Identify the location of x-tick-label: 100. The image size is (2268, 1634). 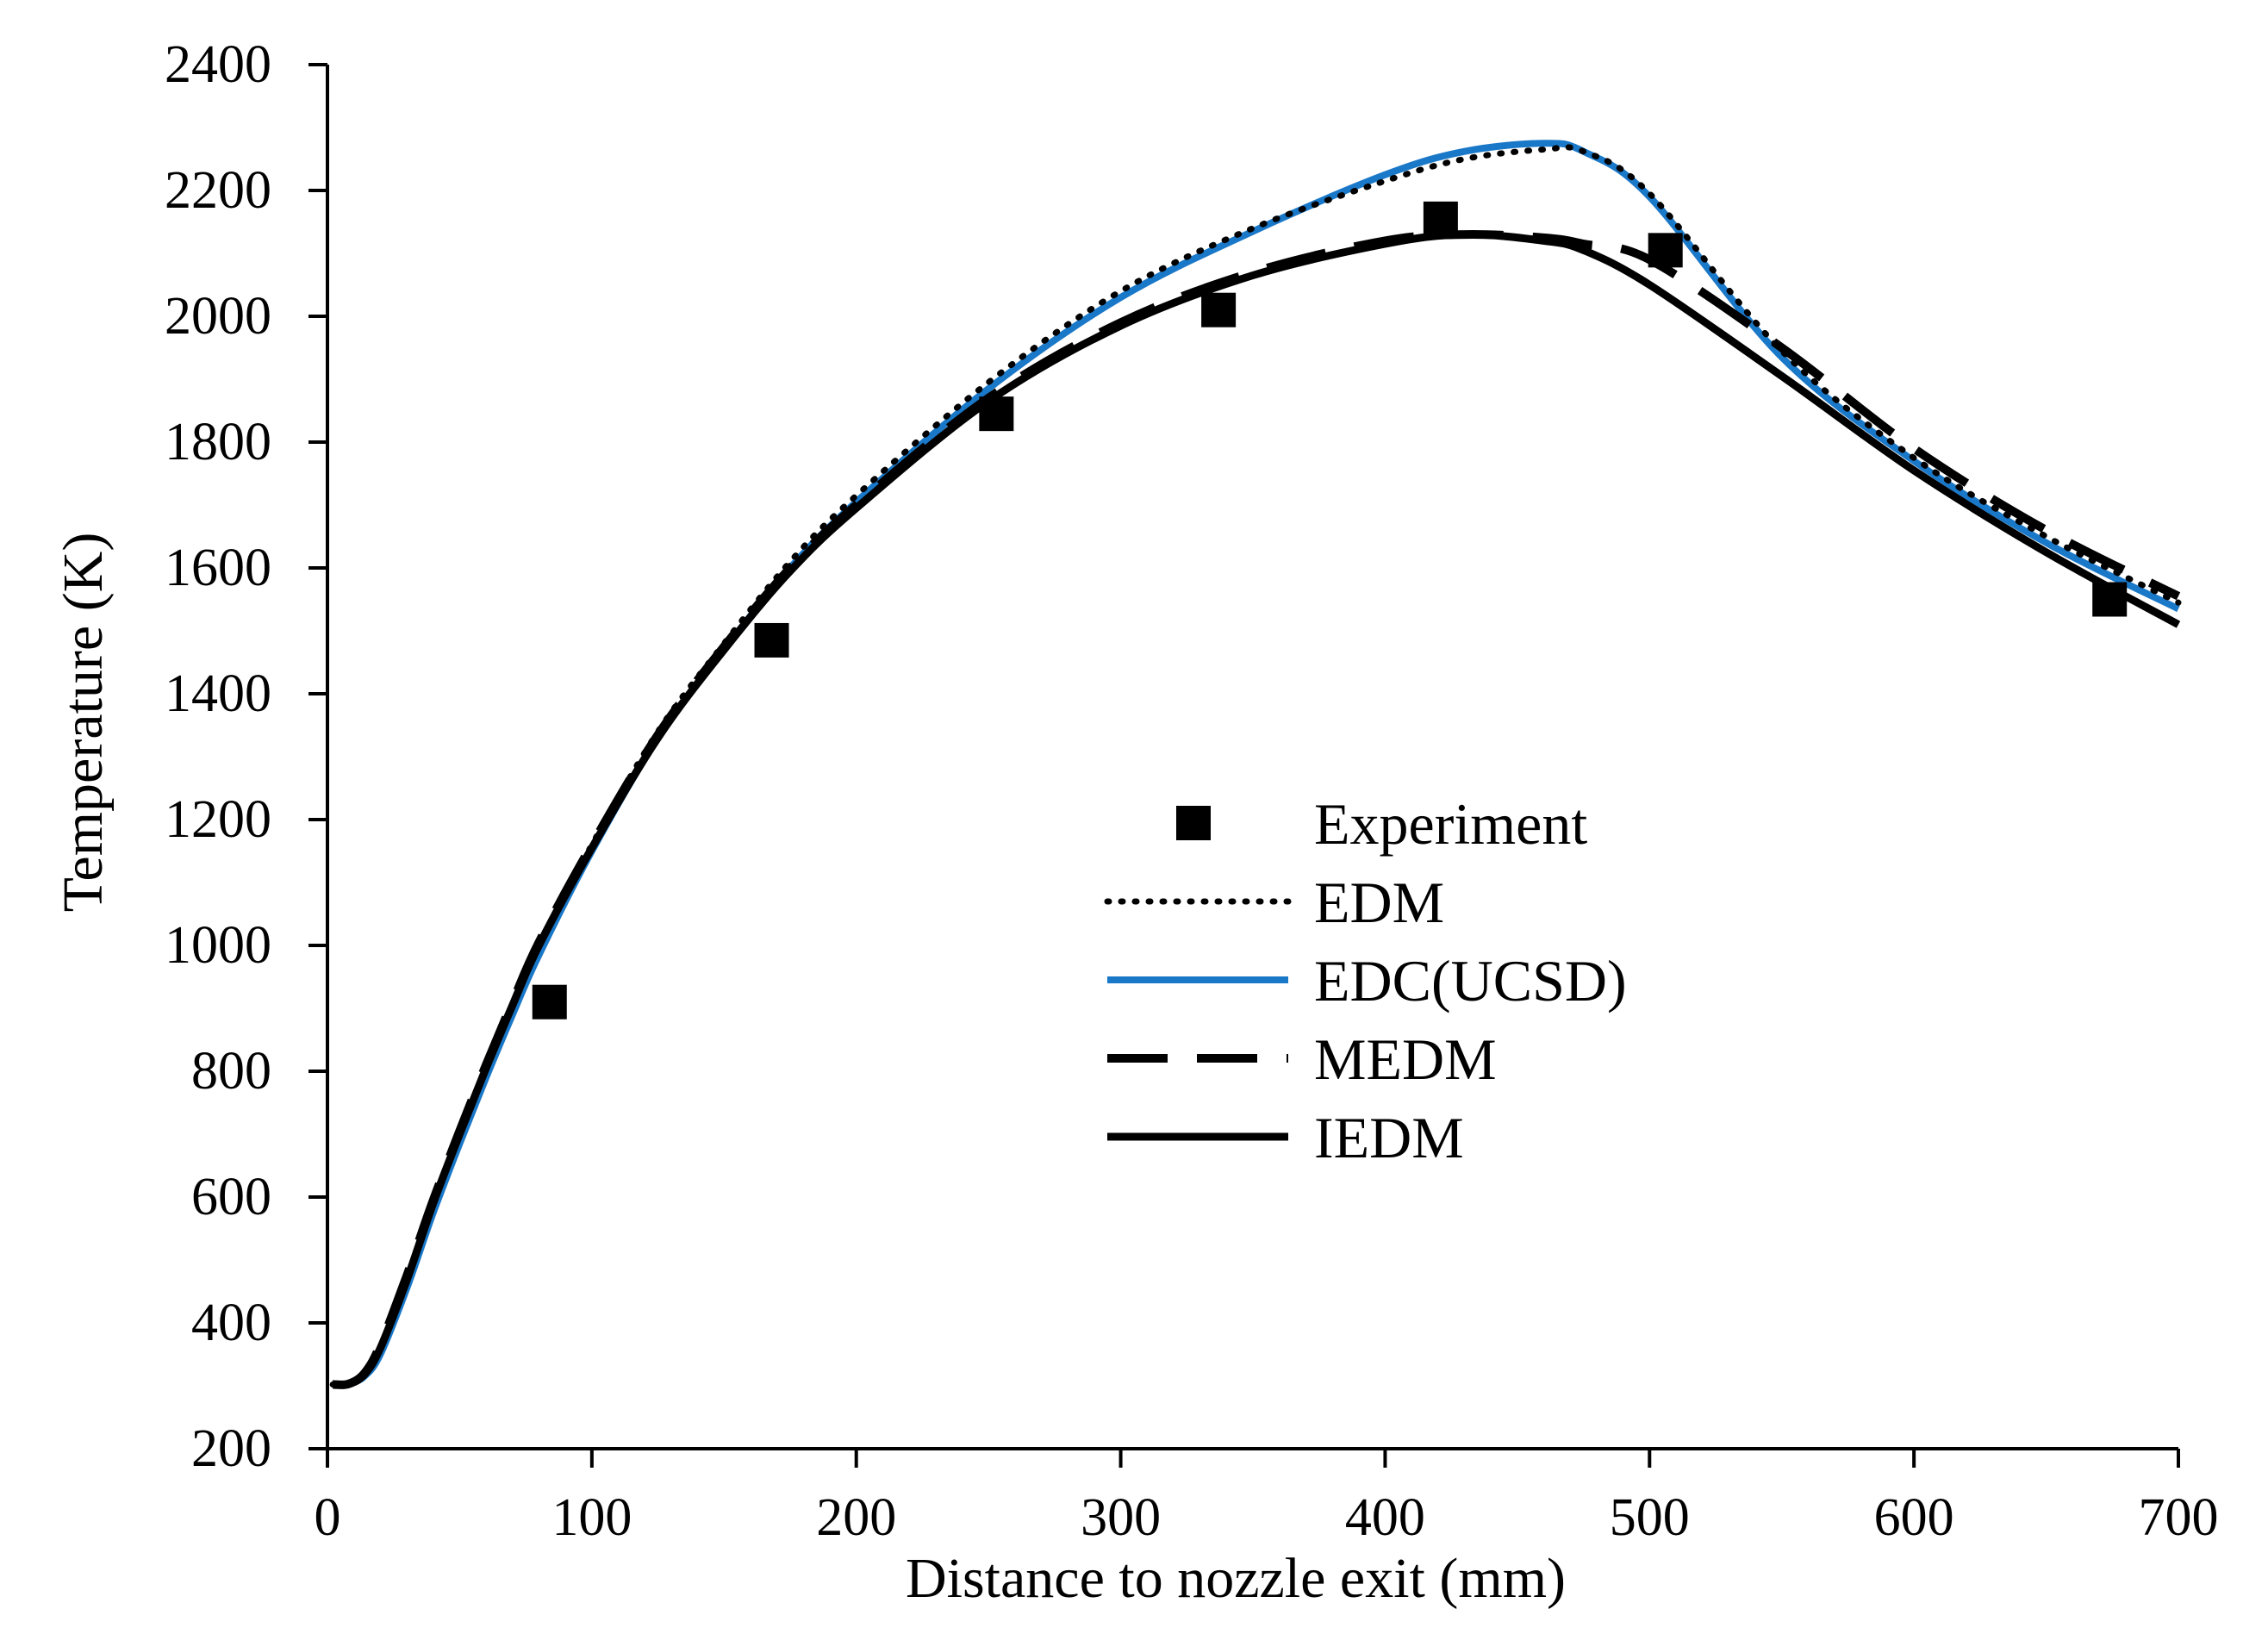
(591, 1517).